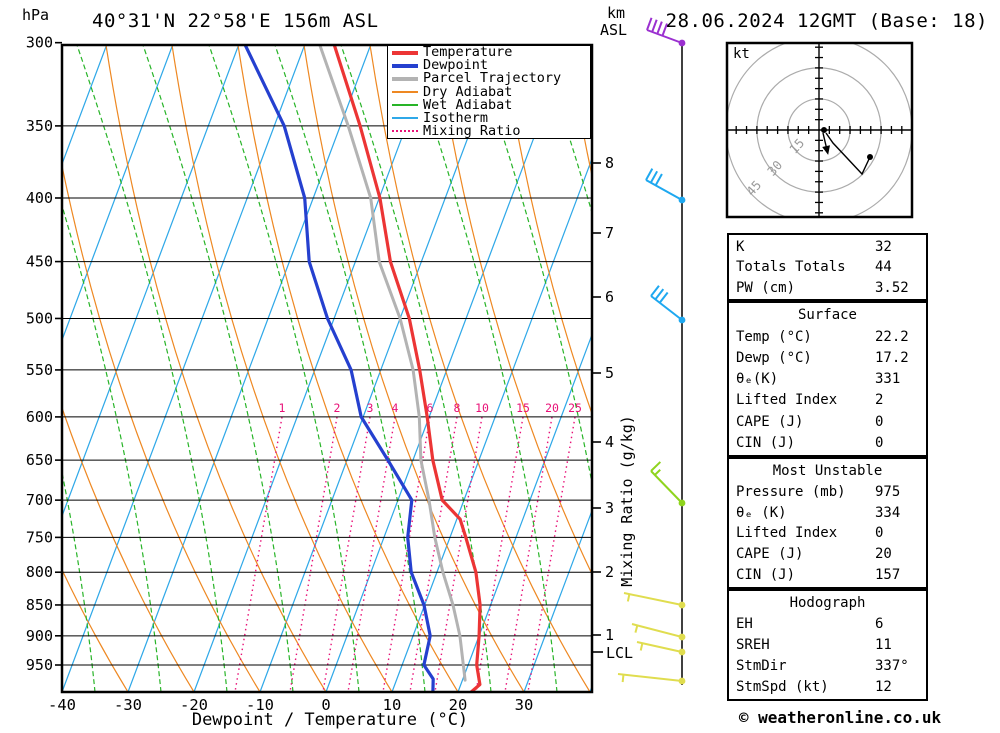 This screenshot has width=1000, height=733. Describe the element at coordinates (405, 52) in the screenshot. I see `temperature-line-swatch` at that location.